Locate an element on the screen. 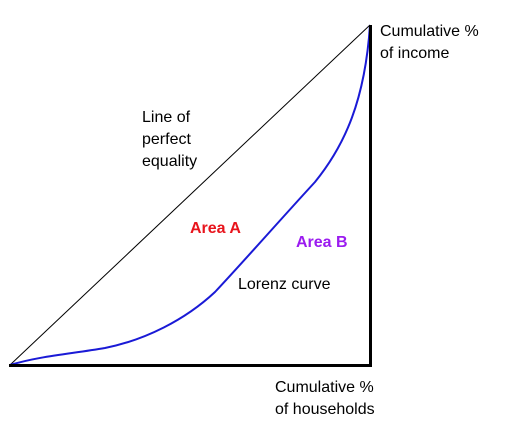  equality-label: equality is located at coordinates (169, 161).